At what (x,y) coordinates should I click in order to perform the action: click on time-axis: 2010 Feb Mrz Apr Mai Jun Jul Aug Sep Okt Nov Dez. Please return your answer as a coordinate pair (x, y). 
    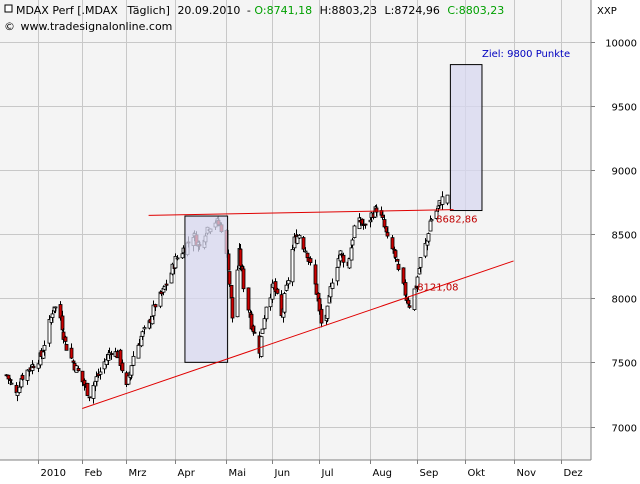
    Looking at the image, I should click on (310, 469).